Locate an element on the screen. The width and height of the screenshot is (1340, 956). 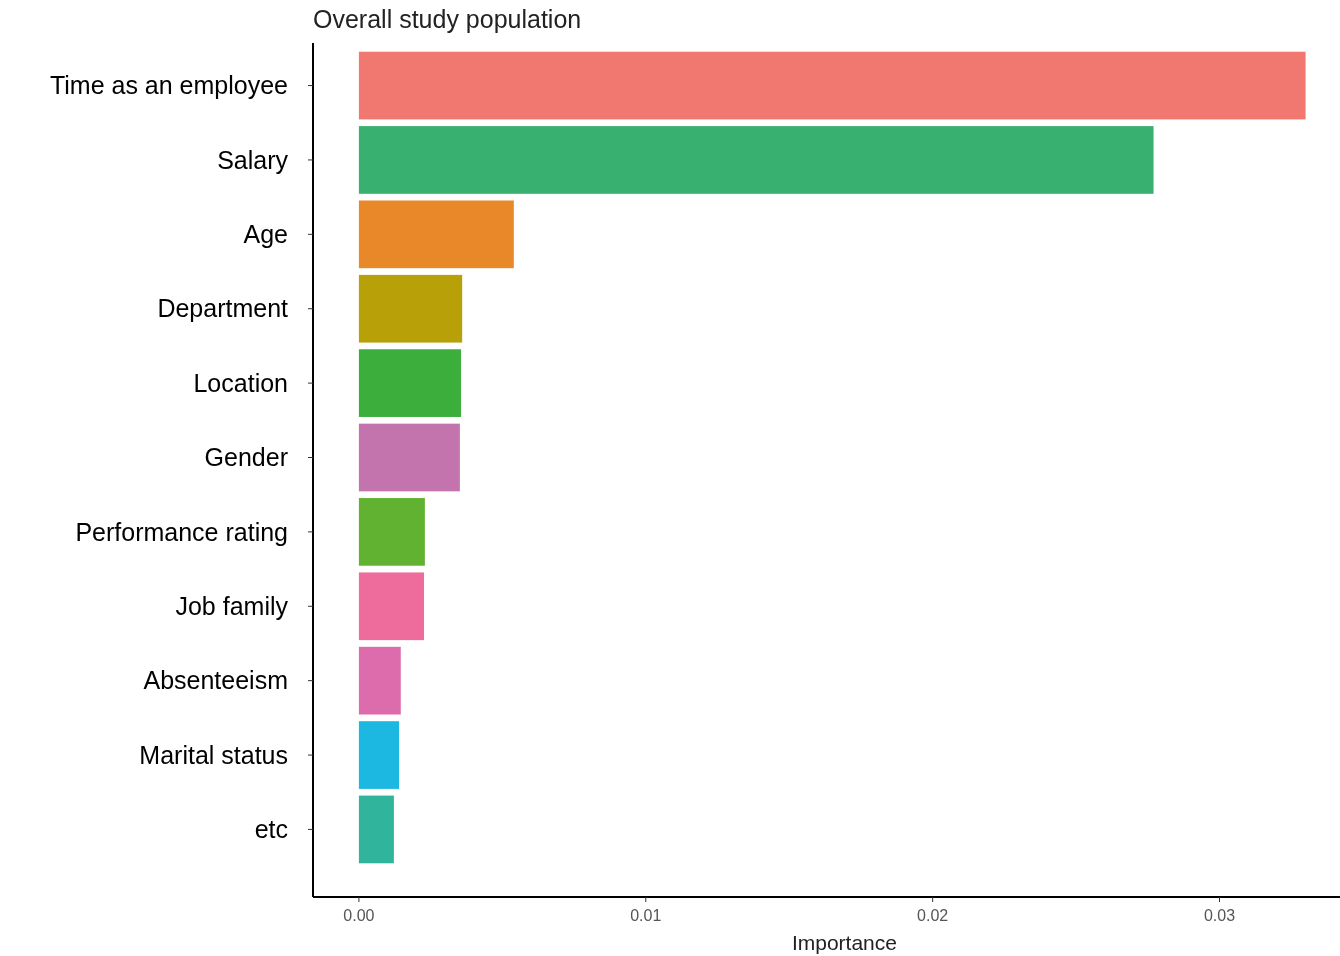
y-tick-label: Marital status is located at coordinates (213, 754).